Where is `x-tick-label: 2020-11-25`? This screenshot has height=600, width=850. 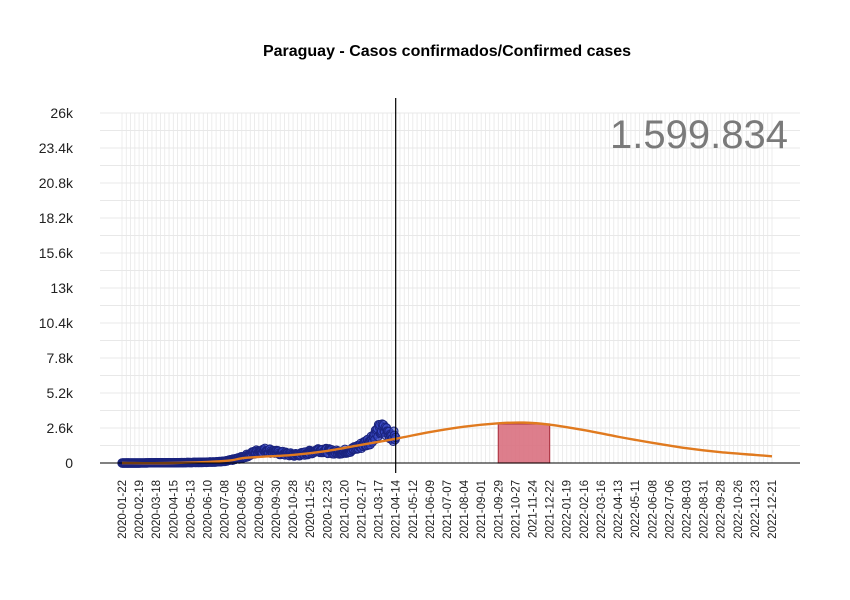
x-tick-label: 2020-11-25 is located at coordinates (311, 509).